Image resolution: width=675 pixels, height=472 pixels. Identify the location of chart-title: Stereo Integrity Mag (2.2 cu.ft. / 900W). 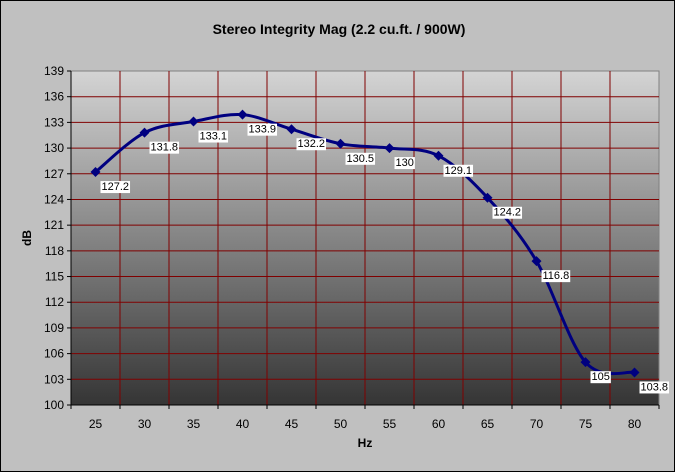
(339, 29).